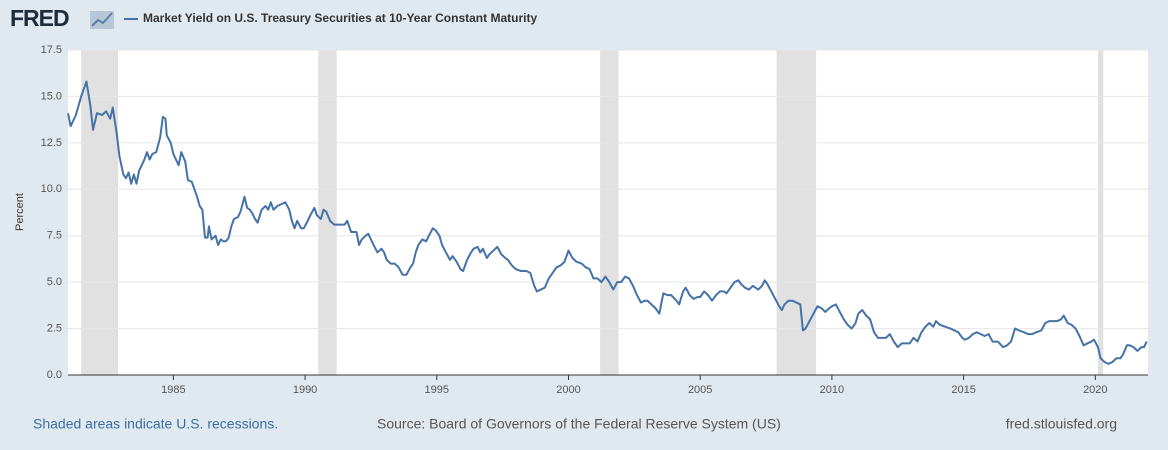 The image size is (1168, 450). Describe the element at coordinates (173, 390) in the screenshot. I see `x-tick-label: 1985` at that location.